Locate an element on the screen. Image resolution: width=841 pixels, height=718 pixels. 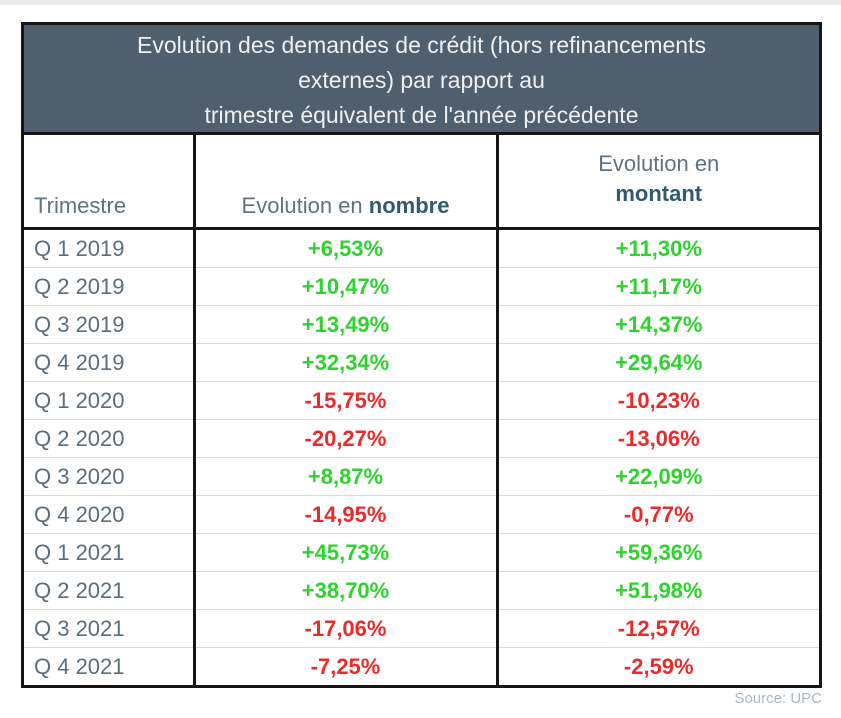
column-header-trimestre: Trimestre is located at coordinates (109, 182).